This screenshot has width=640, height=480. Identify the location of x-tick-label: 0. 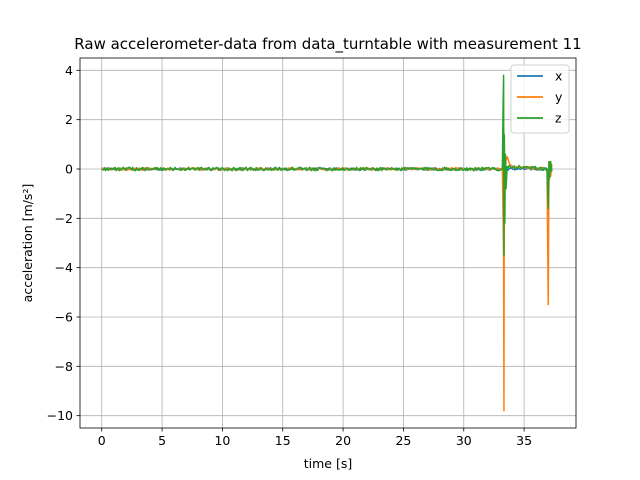
(102, 440).